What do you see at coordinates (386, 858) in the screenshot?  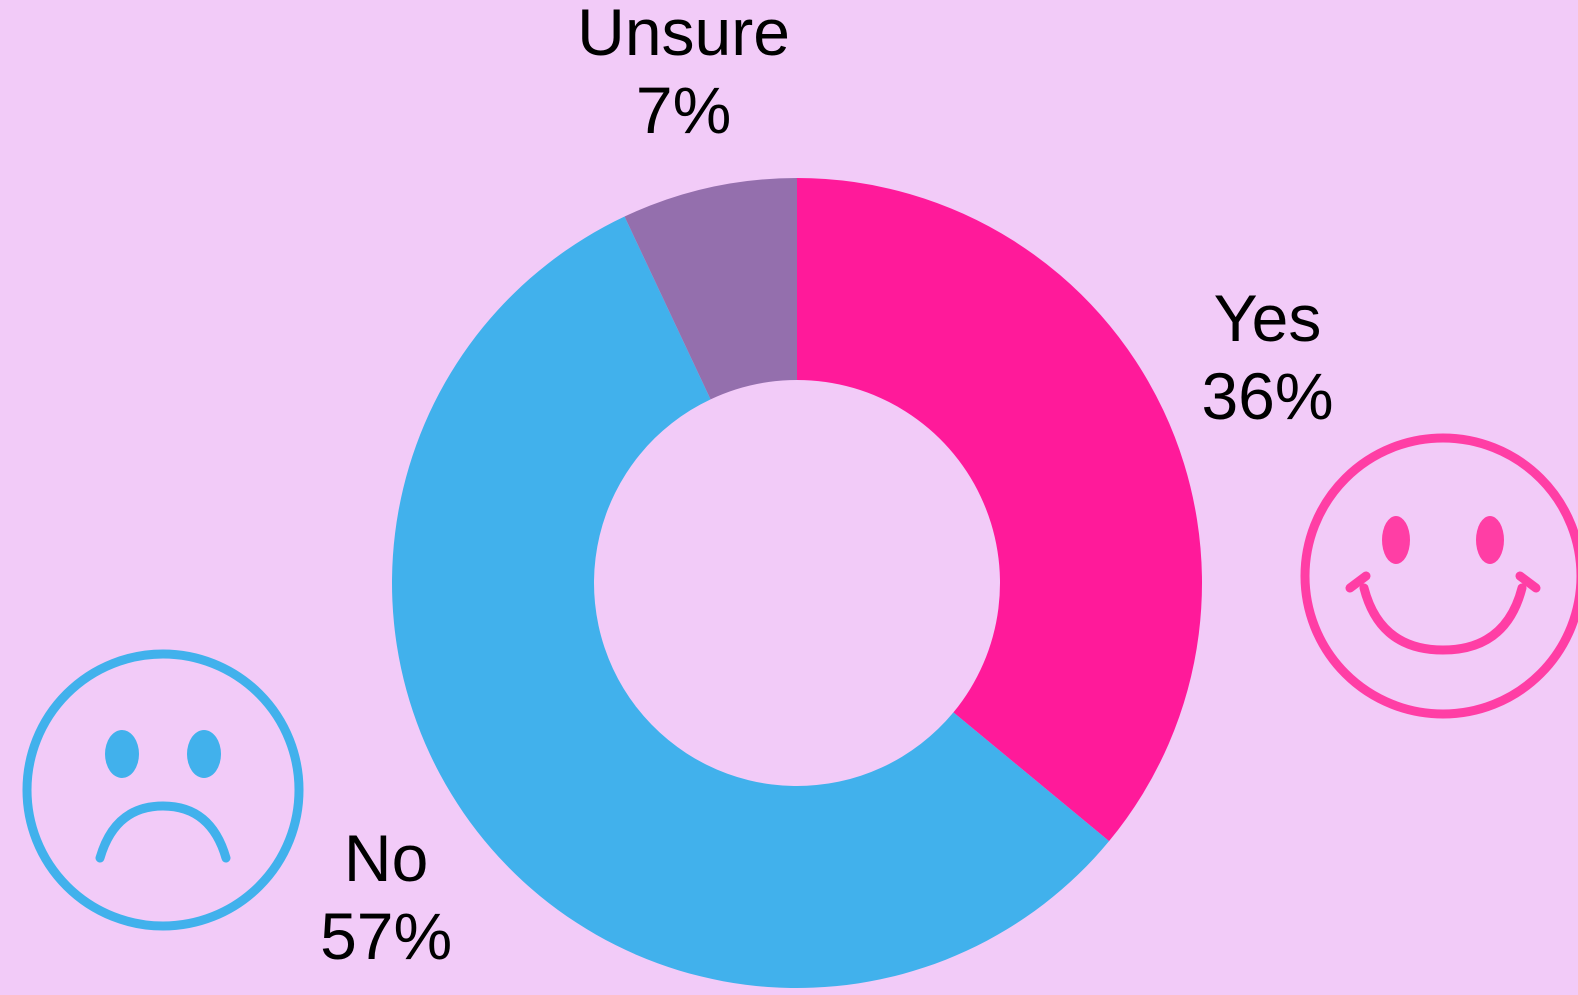 I see `slice-label: No` at bounding box center [386, 858].